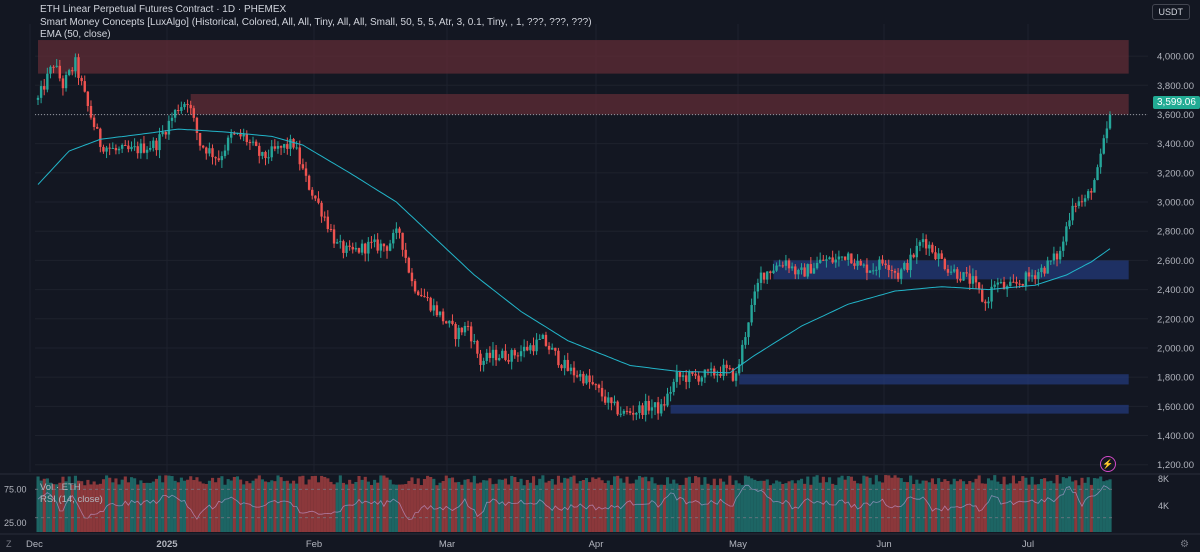 The height and width of the screenshot is (552, 1200). Describe the element at coordinates (1175, 378) in the screenshot. I see `y-tick-label: 1,800.00` at that location.